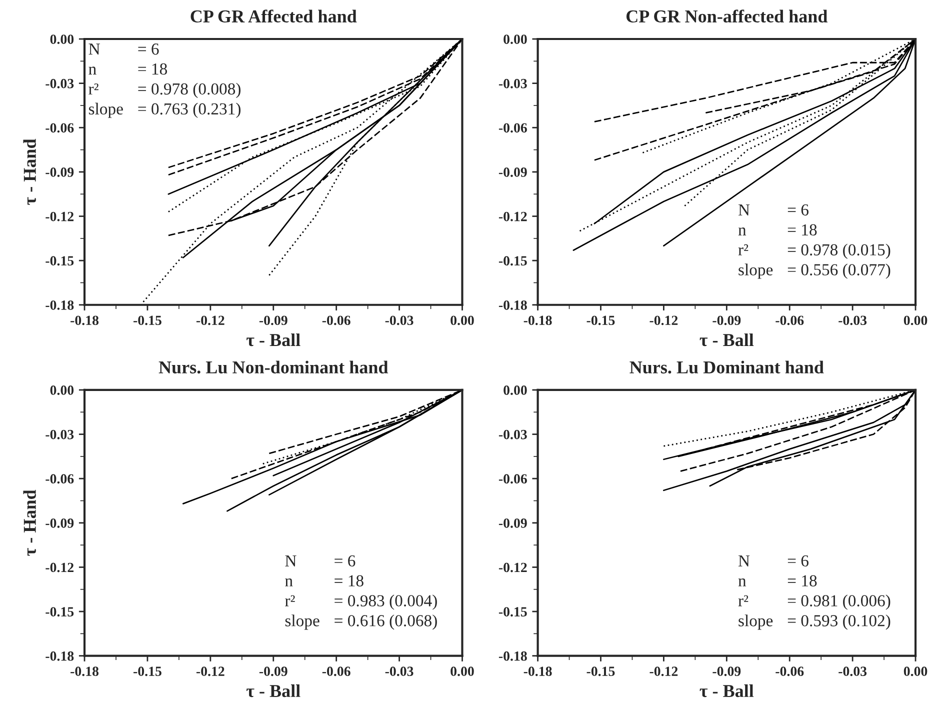 Image resolution: width=939 pixels, height=709 pixels. Describe the element at coordinates (814, 602) in the screenshot. I see `text: r² = 0.981 (0.006)` at that location.